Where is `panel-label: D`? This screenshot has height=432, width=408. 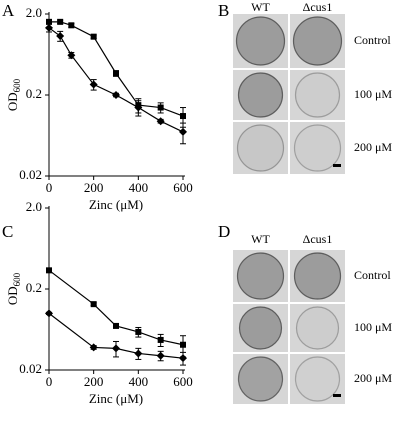
panel-label: D is located at coordinates (224, 231).